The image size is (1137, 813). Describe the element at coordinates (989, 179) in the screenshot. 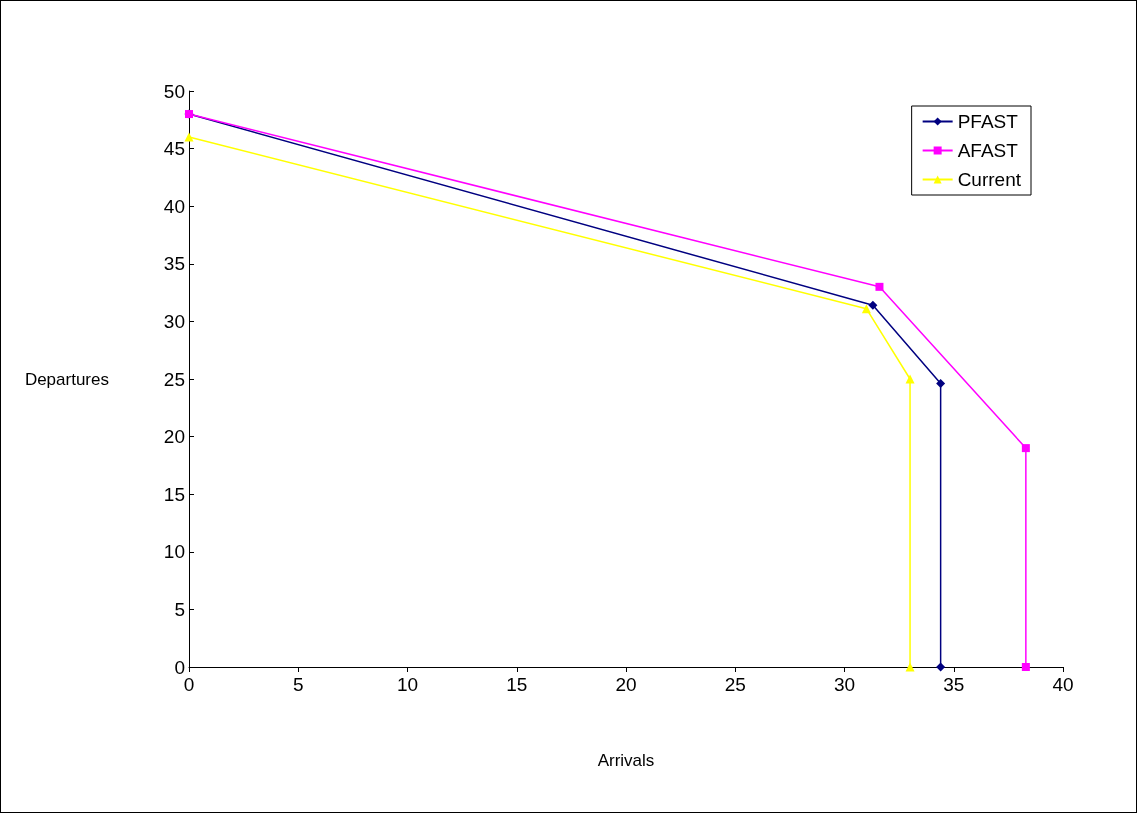

I see `legend-label: Current` at that location.